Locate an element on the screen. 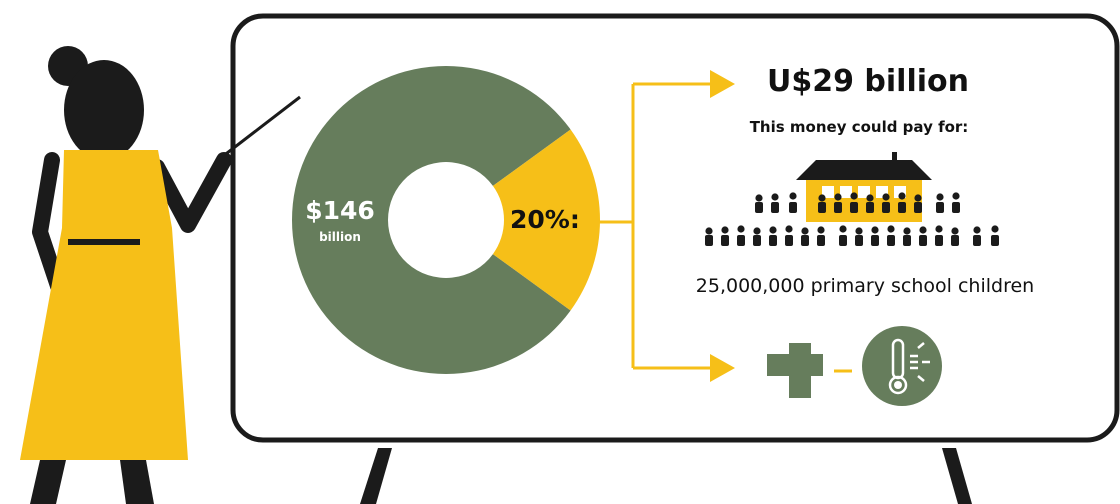 Image resolution: width=1120 pixels, height=504 pixels. headline: U$29 billion is located at coordinates (867, 81).